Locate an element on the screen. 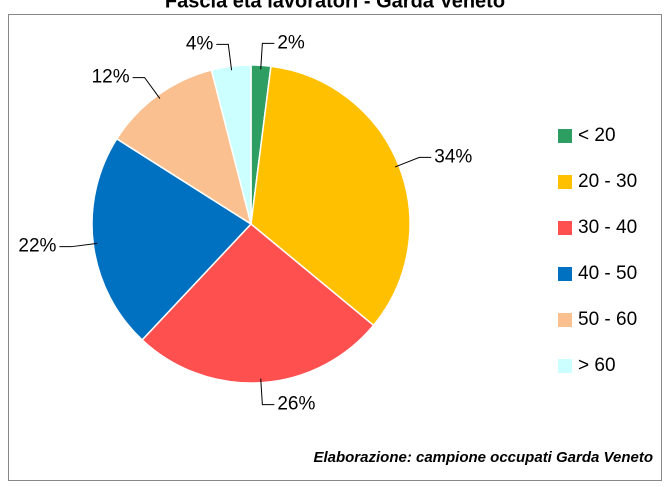 Image resolution: width=664 pixels, height=487 pixels. legend-label: > 60 is located at coordinates (597, 365).